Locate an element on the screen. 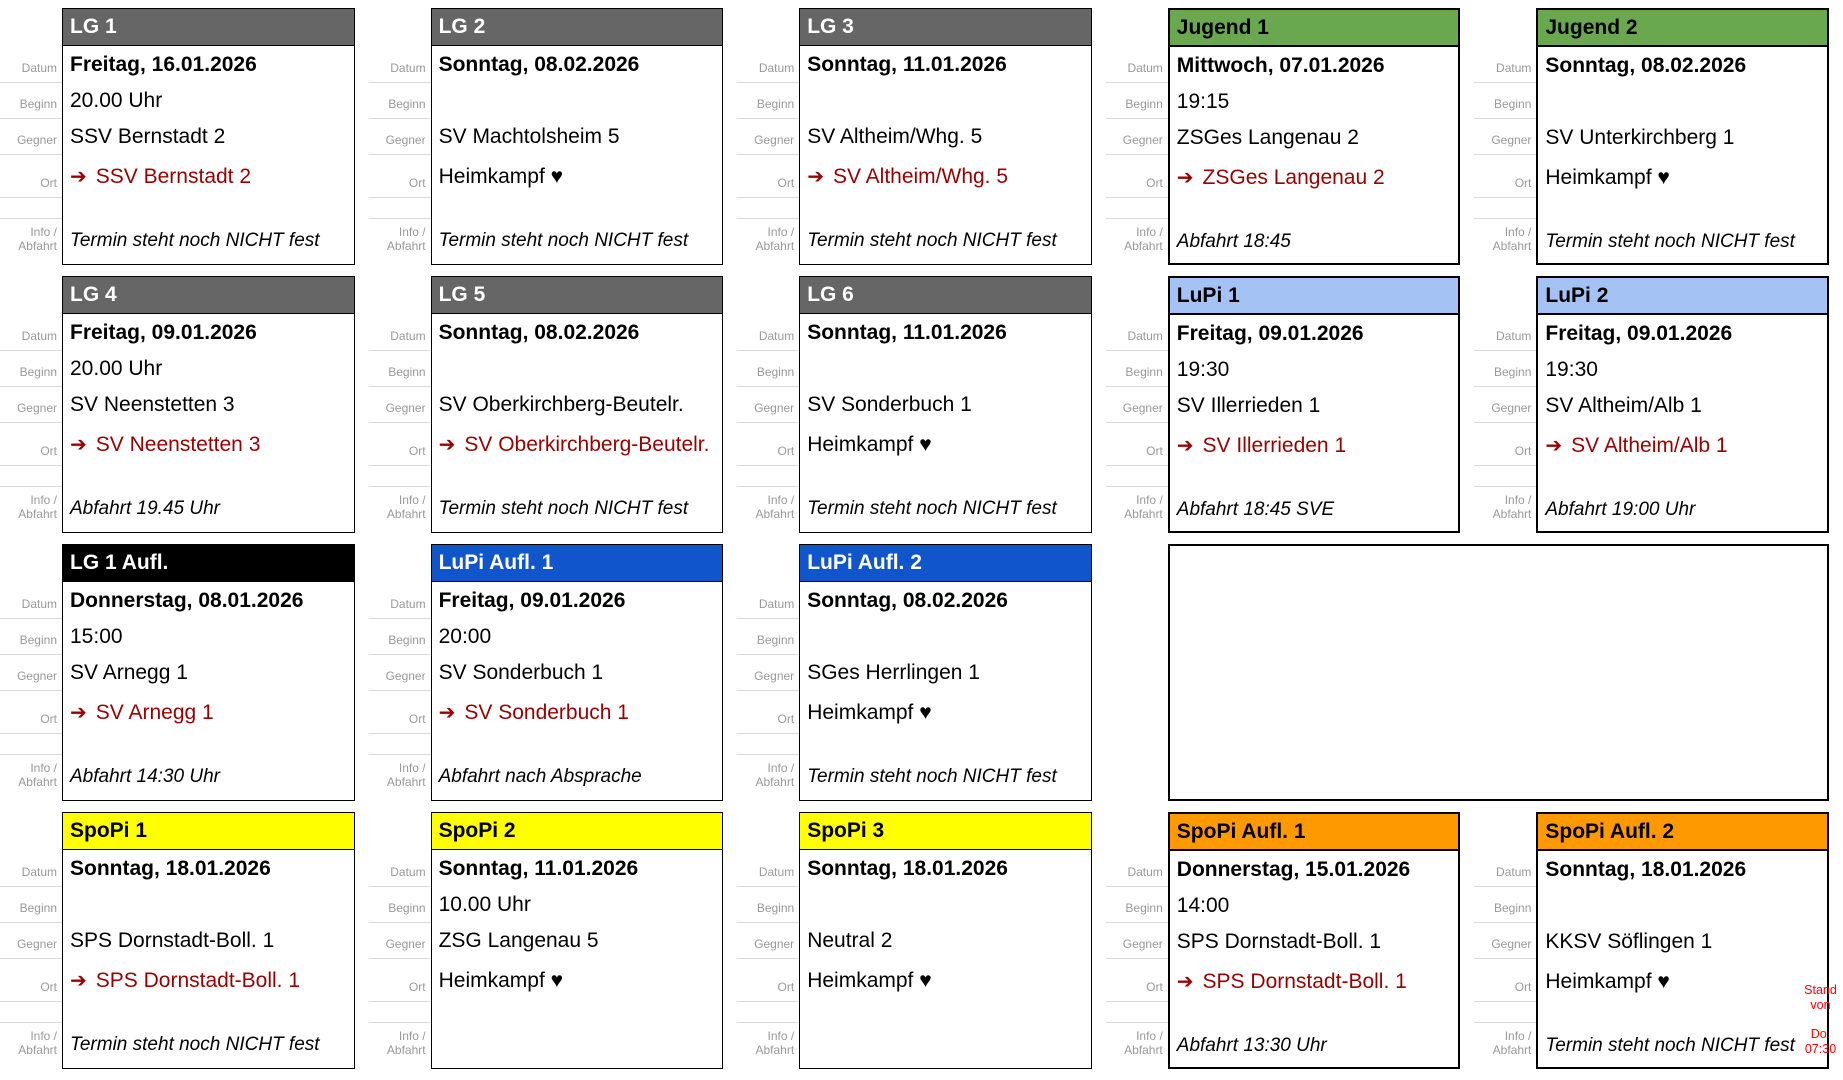 This screenshot has height=1080, width=1843. card-title: LG 1 Aufl. is located at coordinates (208, 563).